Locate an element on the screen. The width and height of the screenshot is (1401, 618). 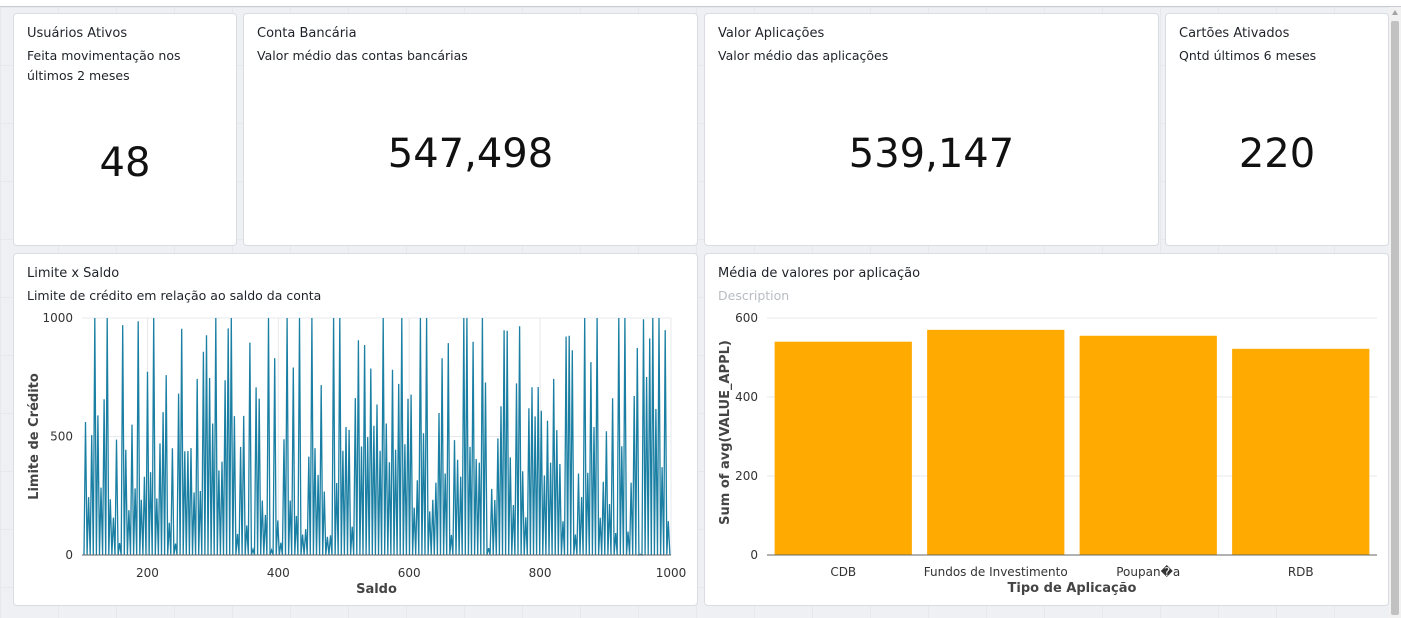
scroll-up-arrow-icon is located at coordinates (1395, 12).